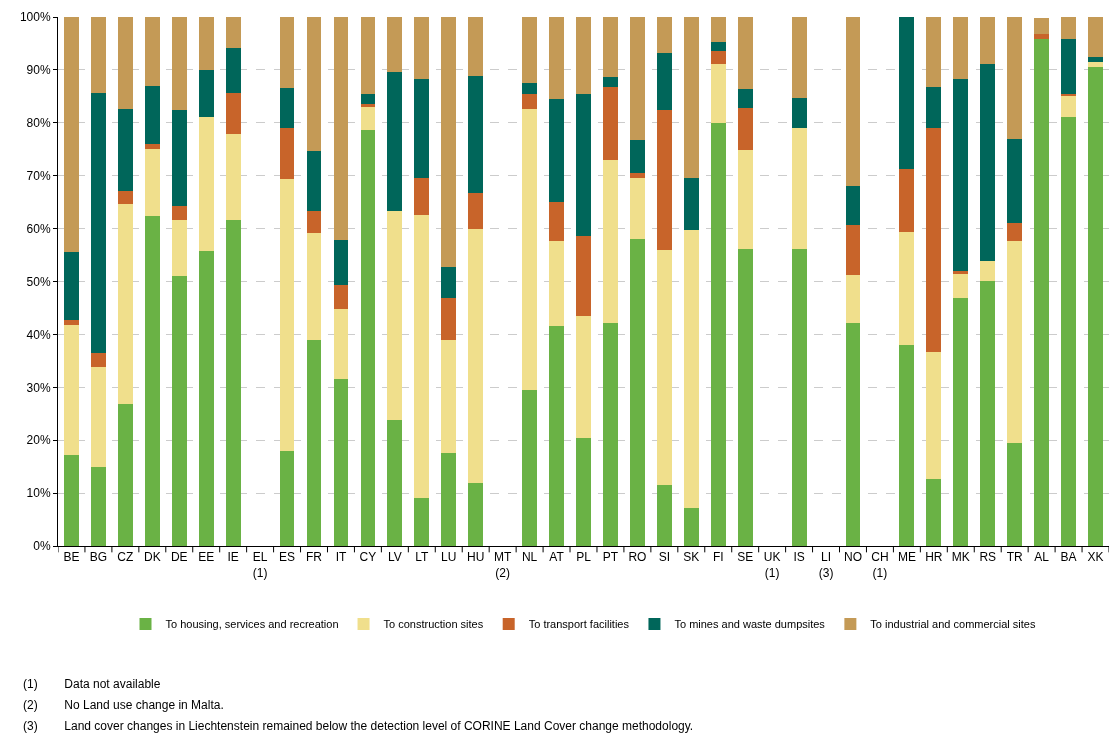 Image resolution: width=1115 pixels, height=738 pixels. Describe the element at coordinates (529, 557) in the screenshot. I see `x-tick-label: NL` at that location.